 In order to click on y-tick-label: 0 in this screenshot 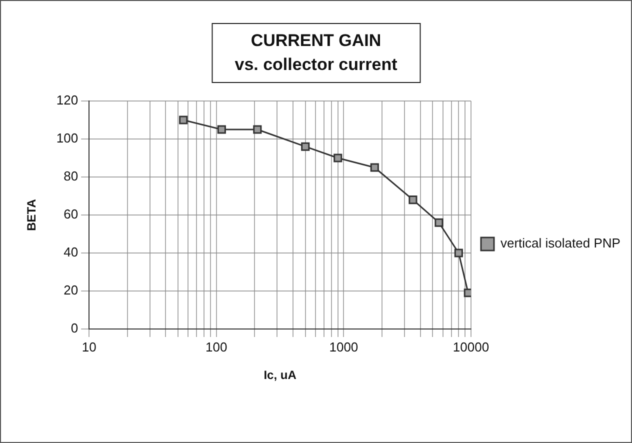, I will do `click(74, 328)`.